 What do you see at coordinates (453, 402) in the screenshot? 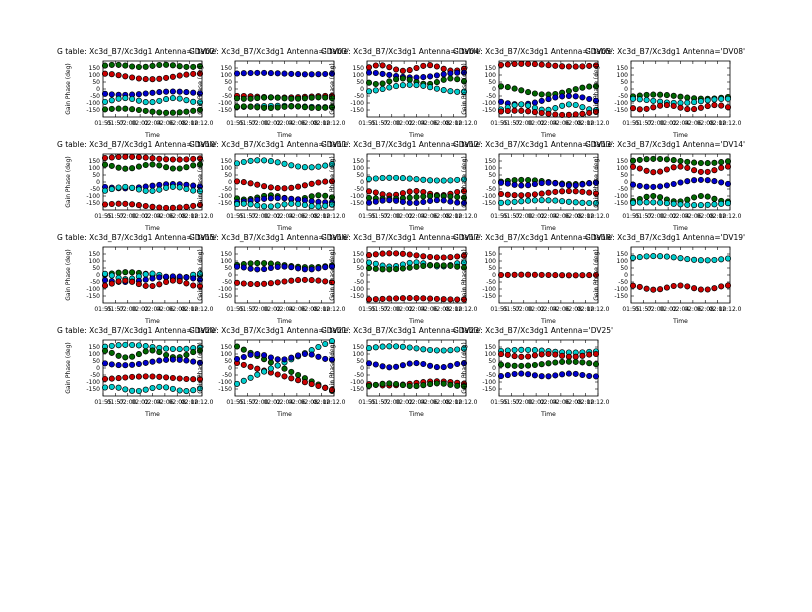
I see `x-tick-label: 02:10` at bounding box center [453, 402].